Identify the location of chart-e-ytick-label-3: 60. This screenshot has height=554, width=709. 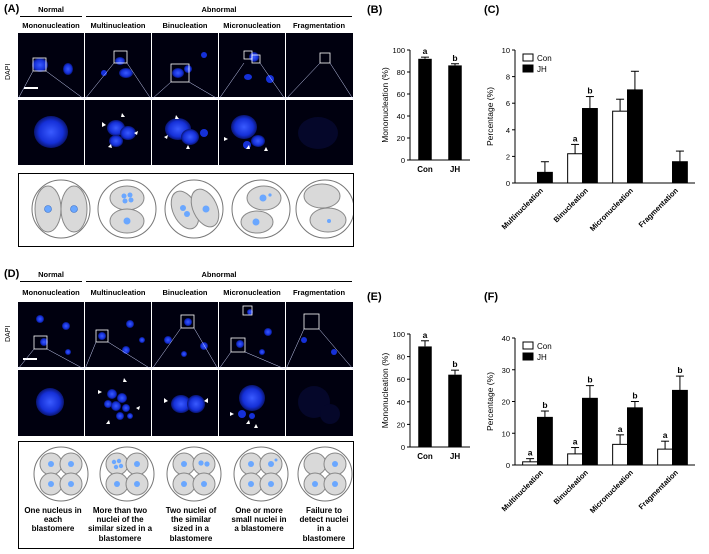
(401, 379).